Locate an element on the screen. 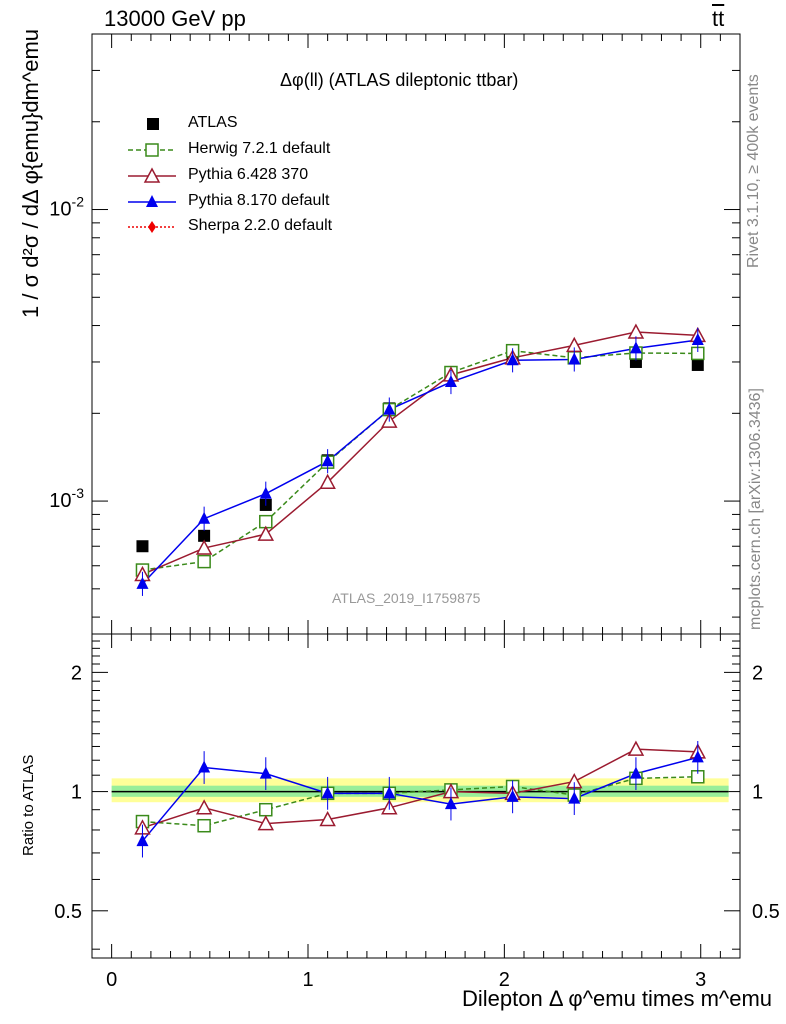  analysis-watermark: ATLAS_2019_I1759875 is located at coordinates (406, 598).